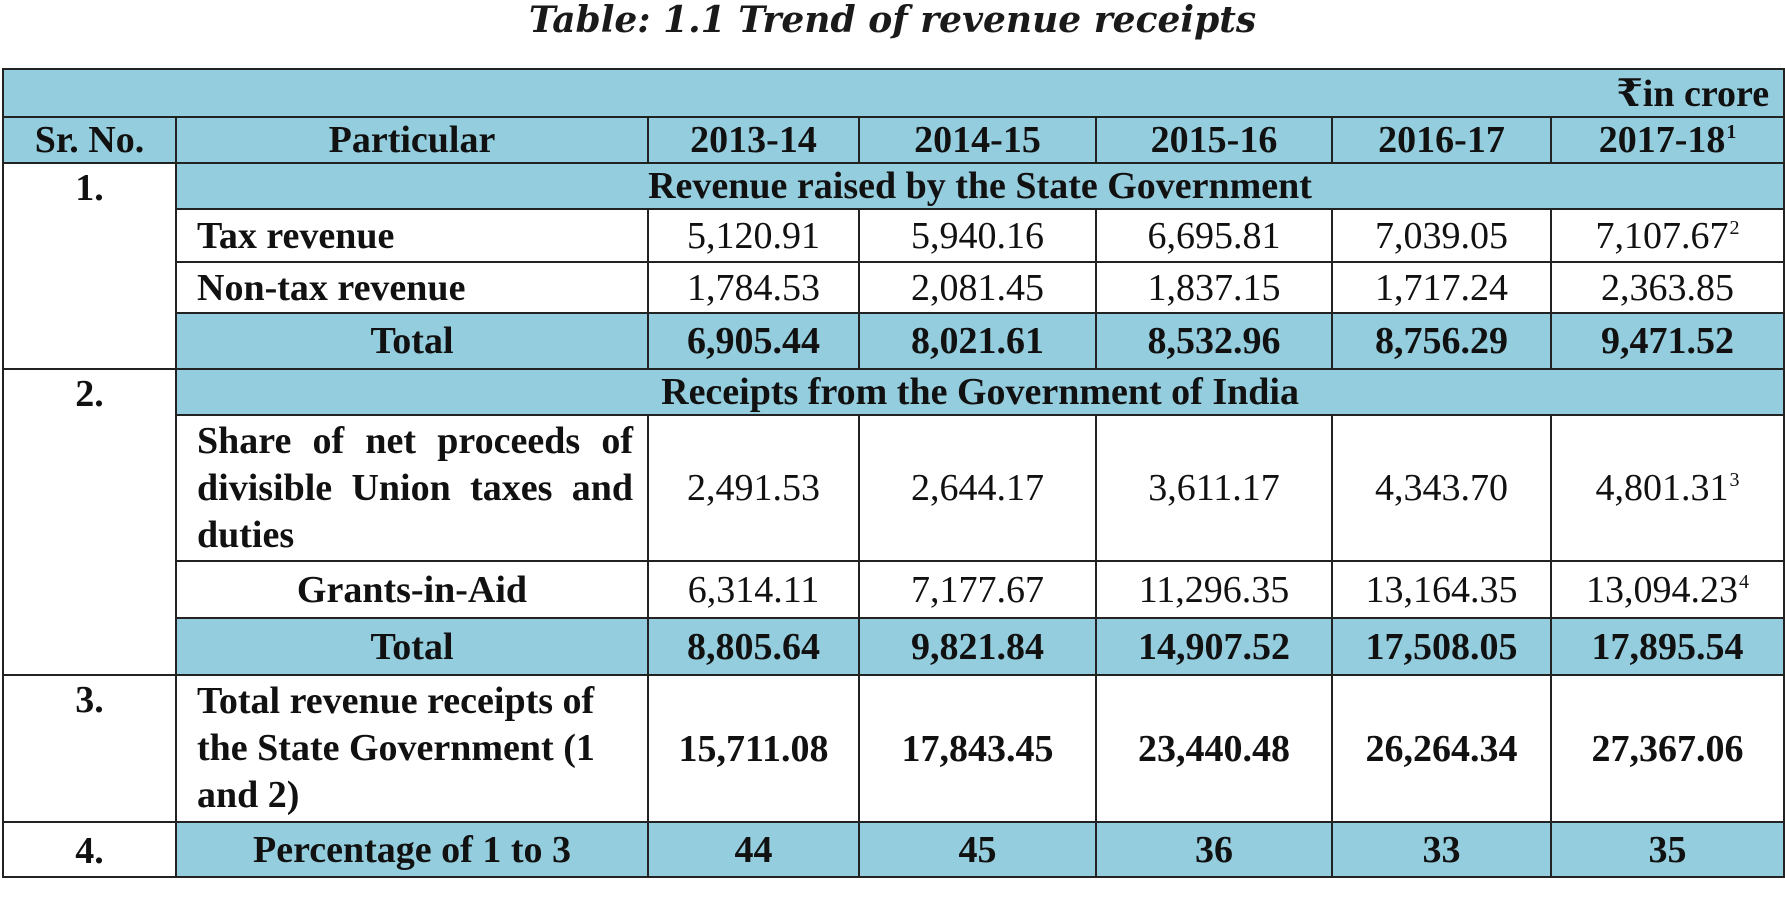 Image resolution: width=1785 pixels, height=918 pixels. I want to click on footnote-marker: 1, so click(1731, 132).